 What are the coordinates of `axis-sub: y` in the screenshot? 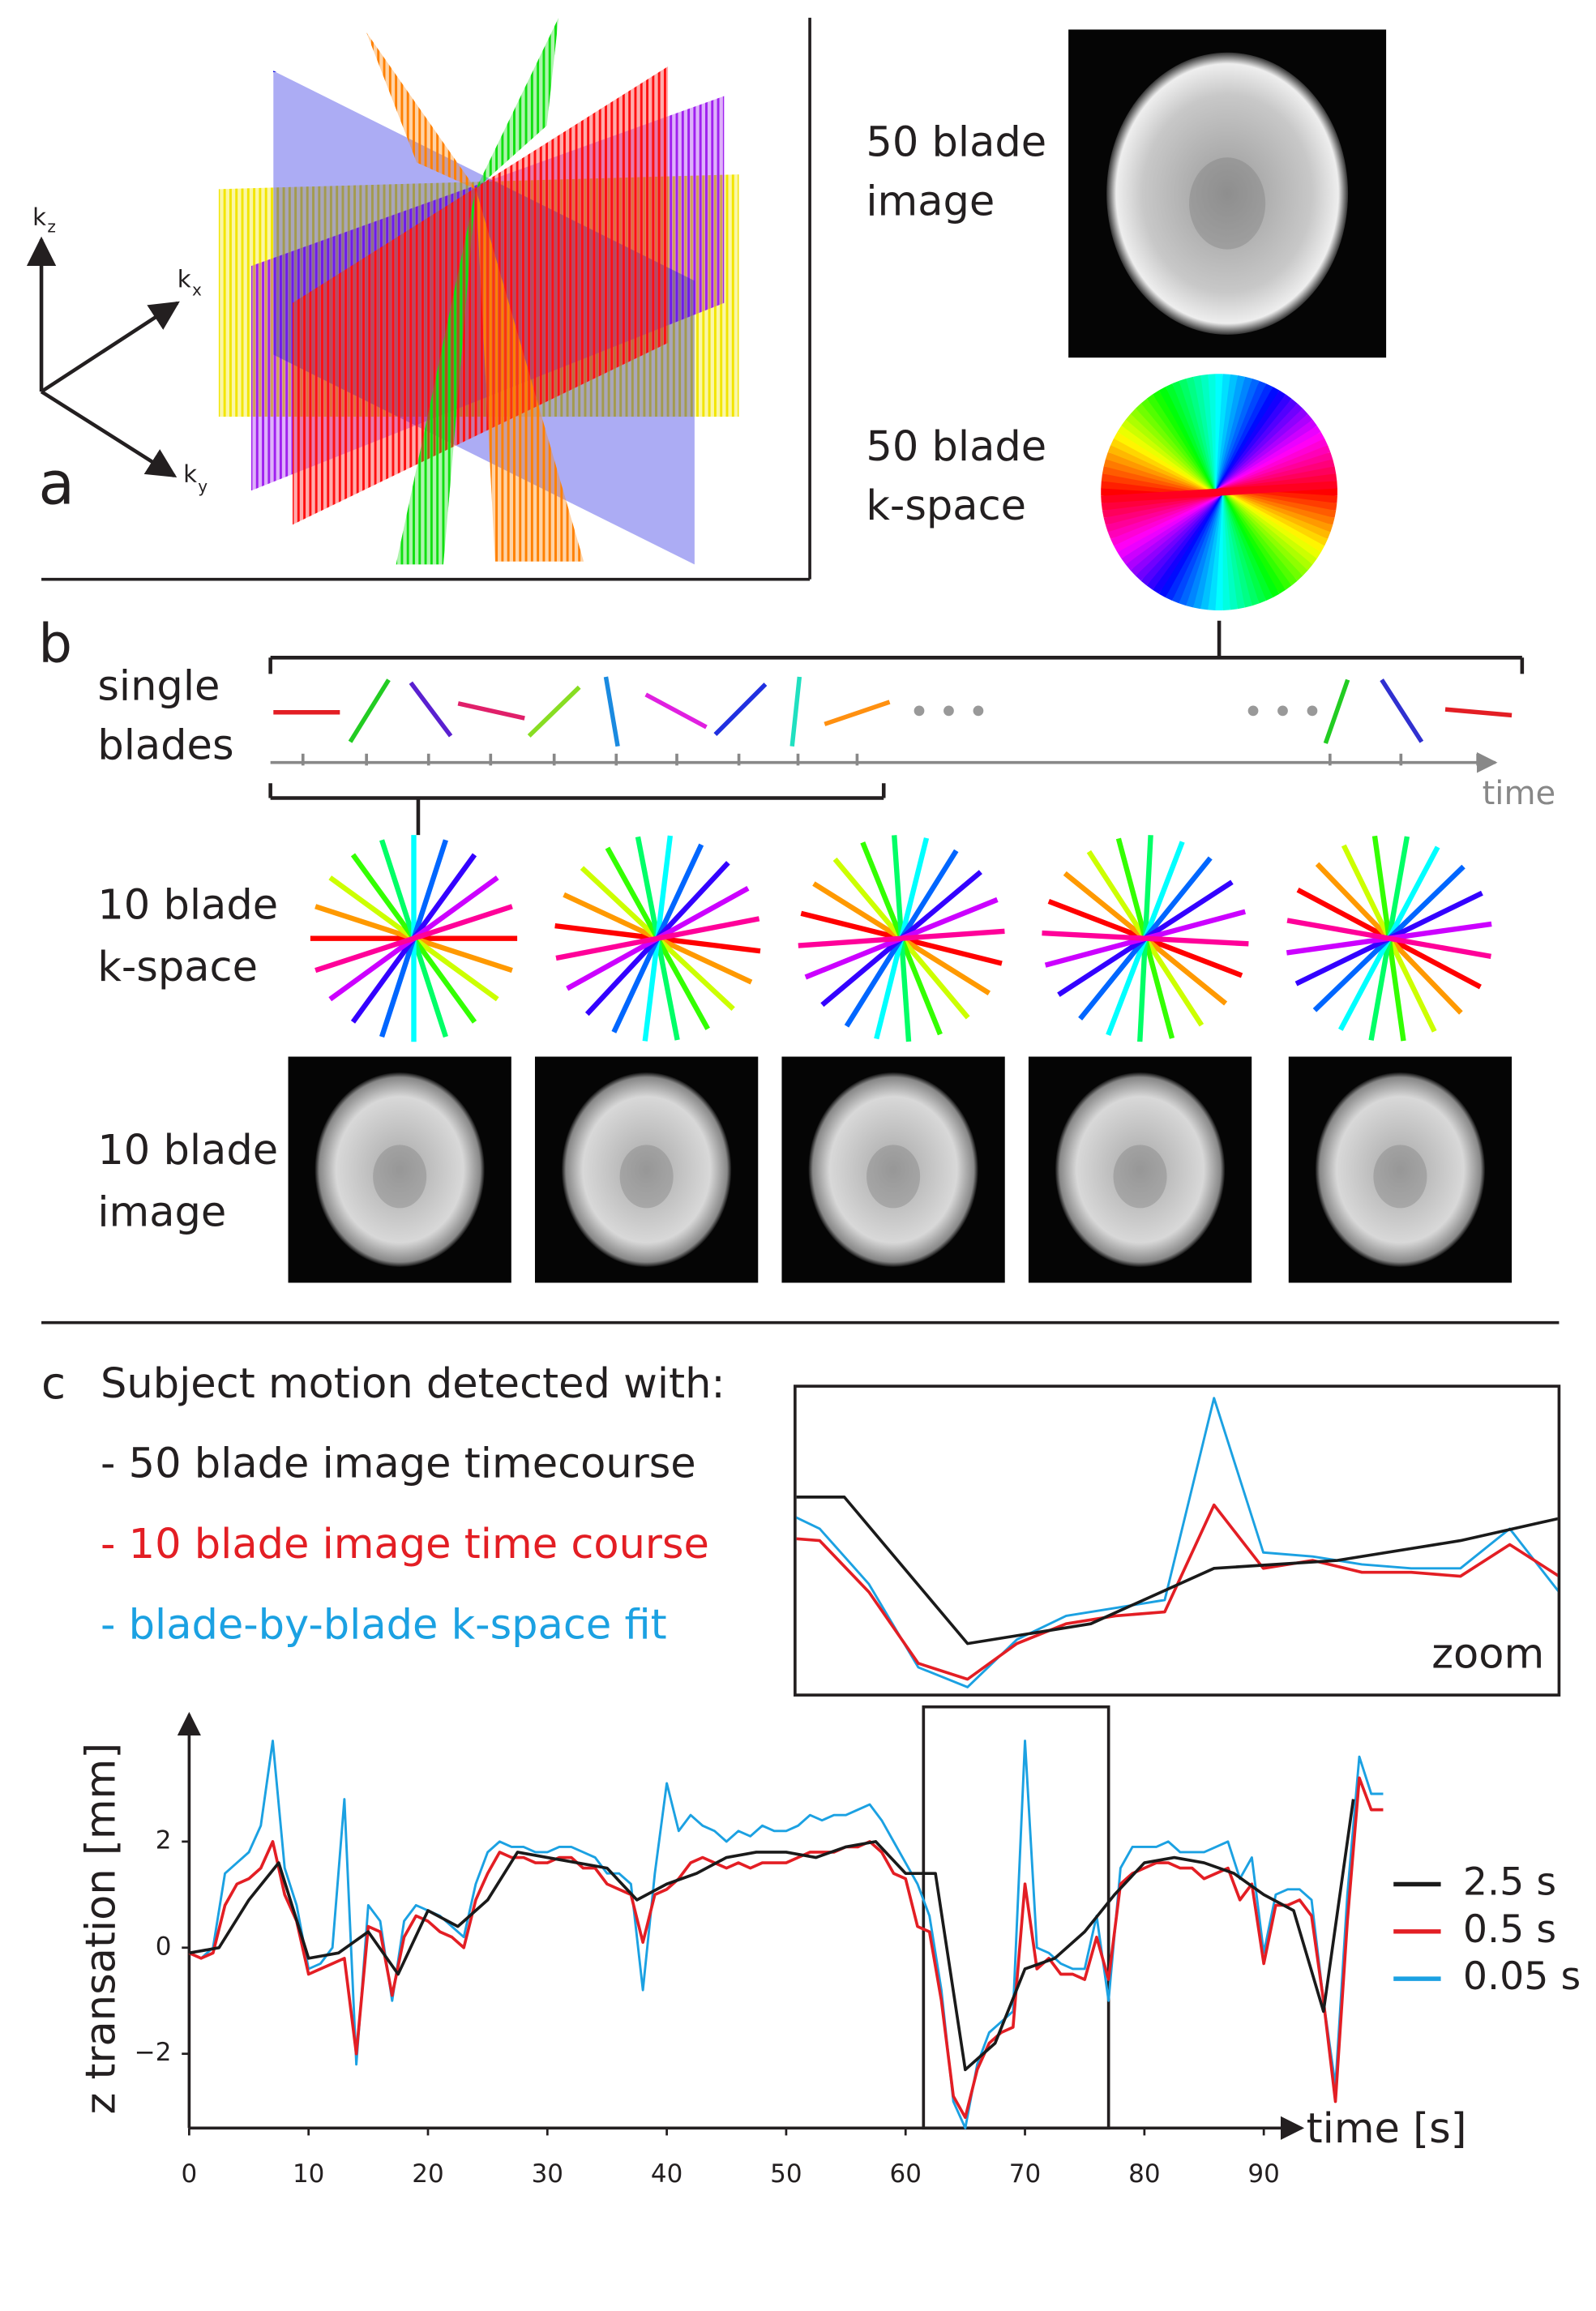 It's located at (203, 486).